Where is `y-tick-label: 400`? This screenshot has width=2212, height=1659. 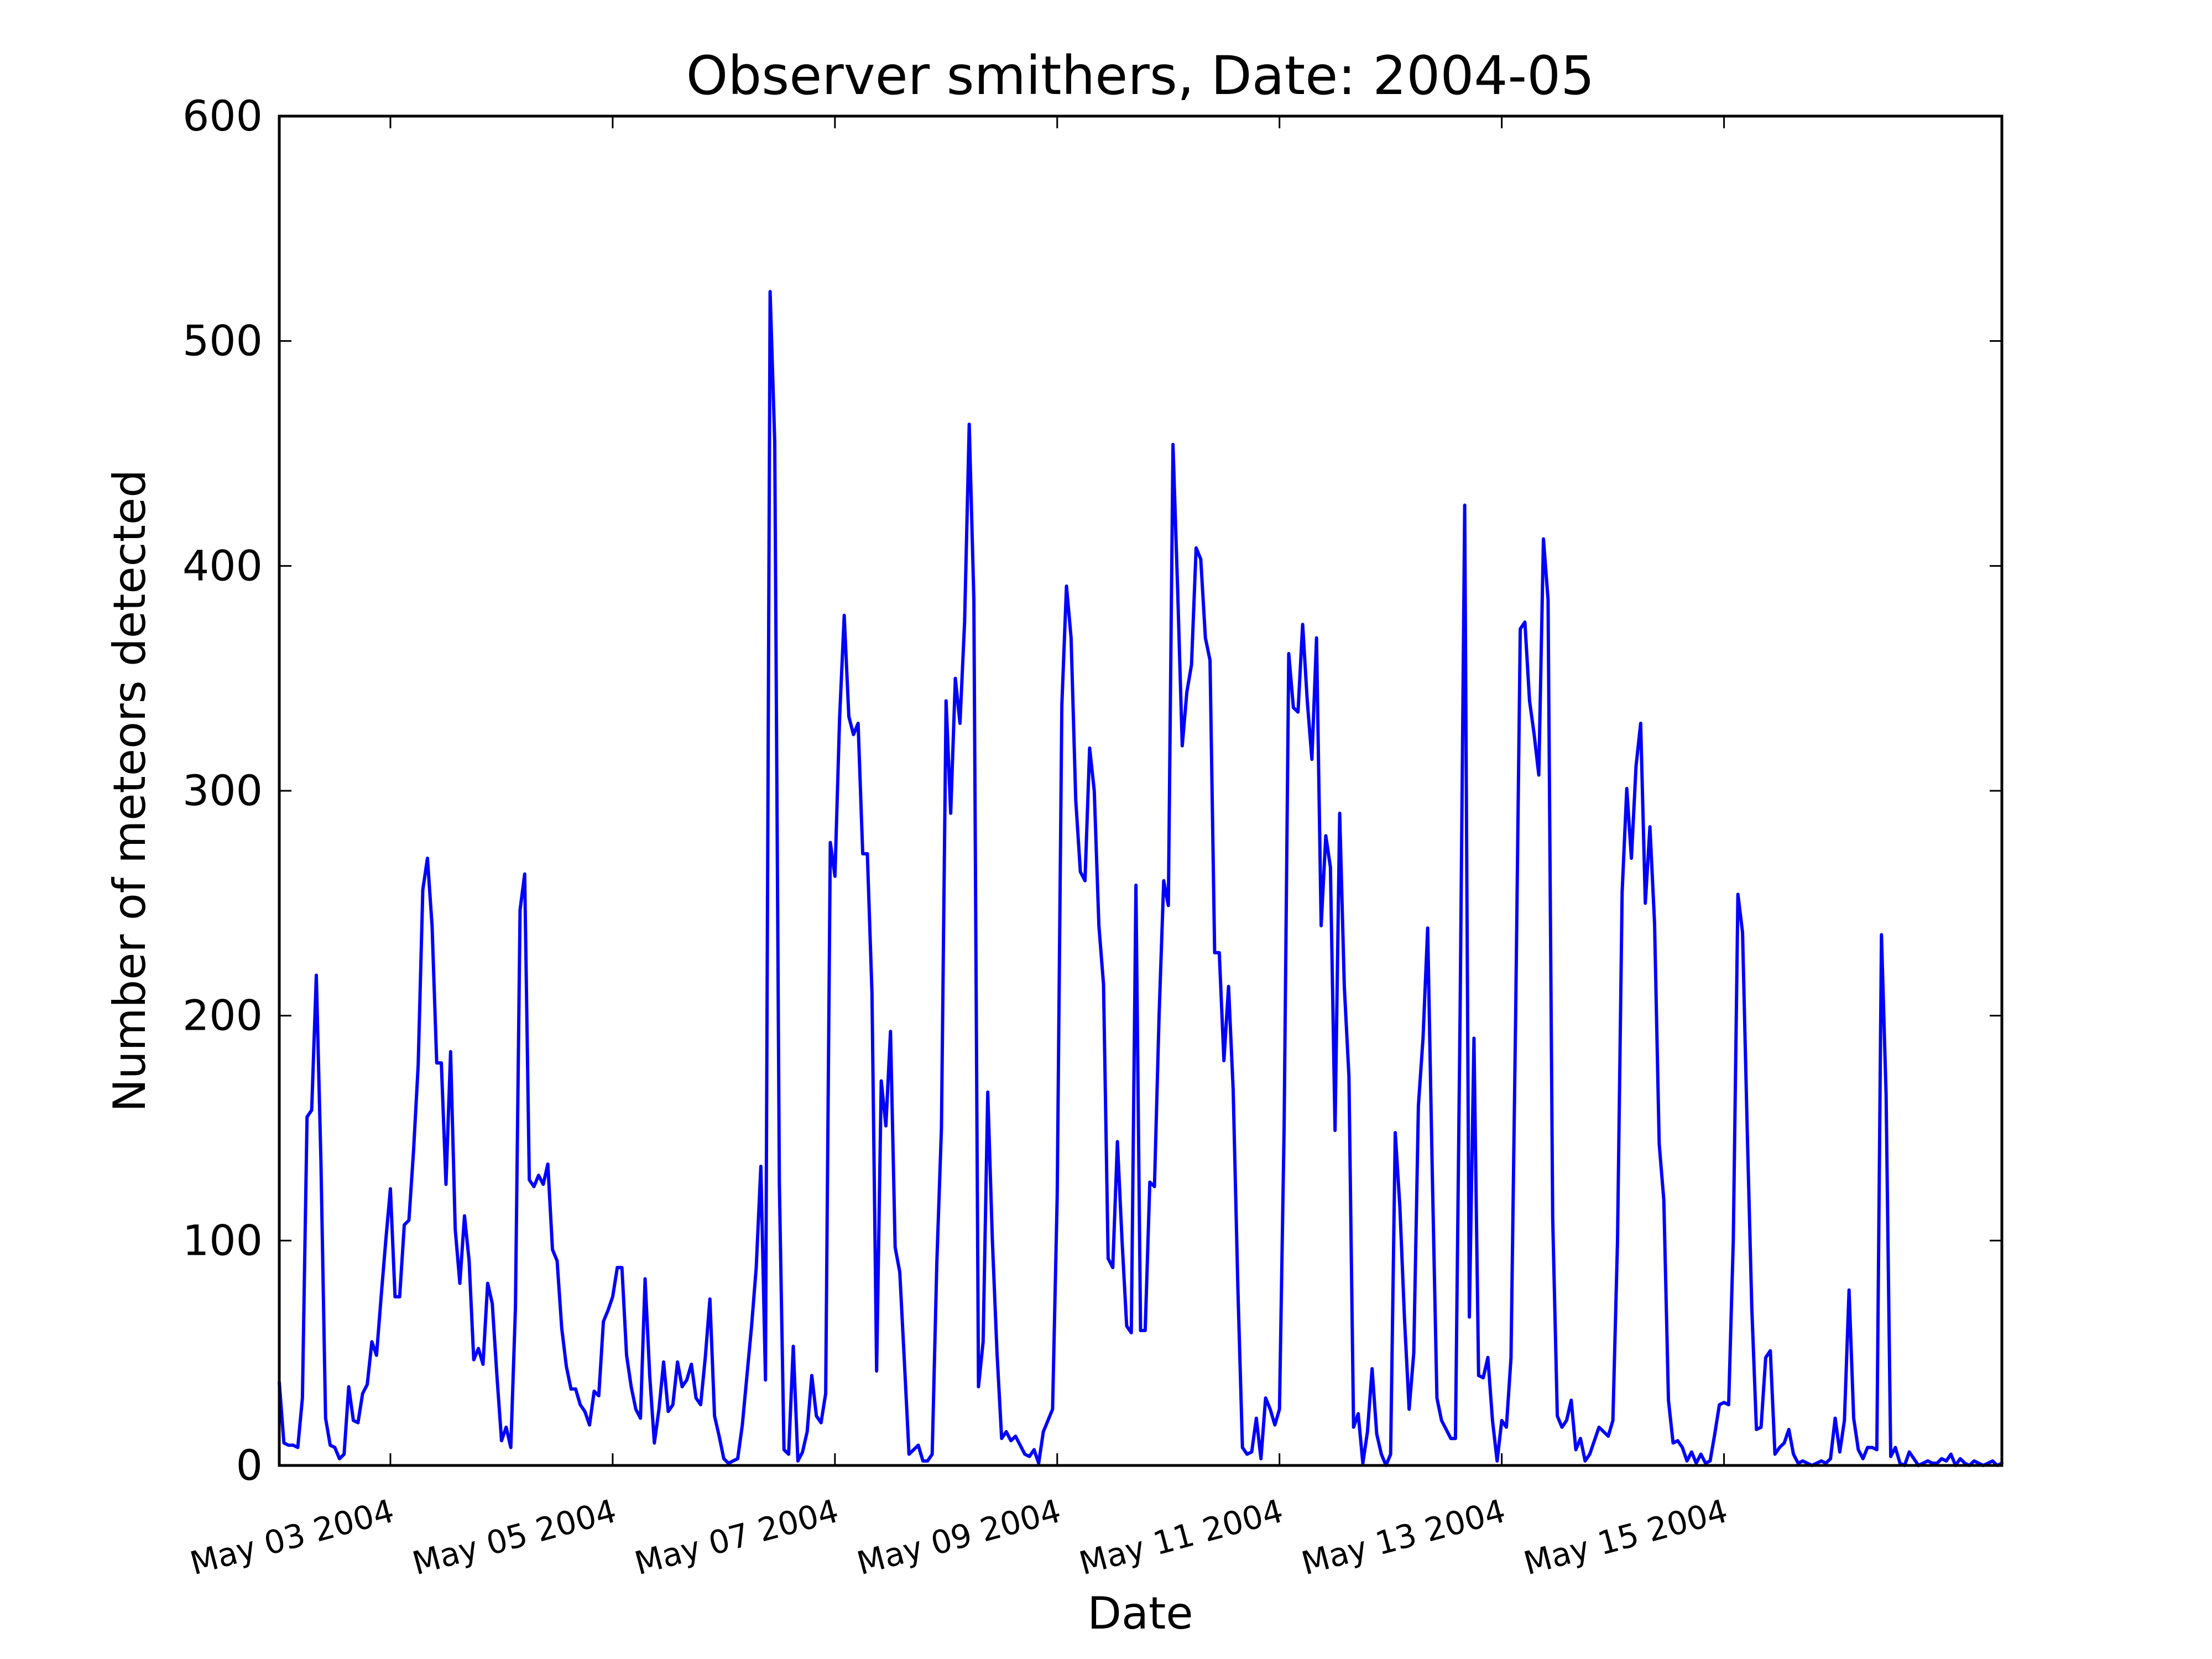
y-tick-label: 400 is located at coordinates (222, 566).